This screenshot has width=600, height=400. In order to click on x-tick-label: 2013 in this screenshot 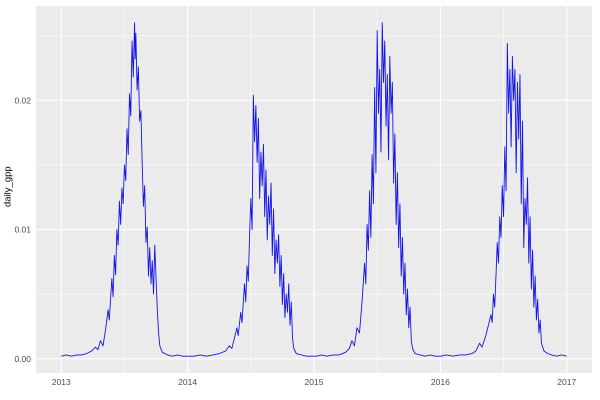, I will do `click(61, 382)`.